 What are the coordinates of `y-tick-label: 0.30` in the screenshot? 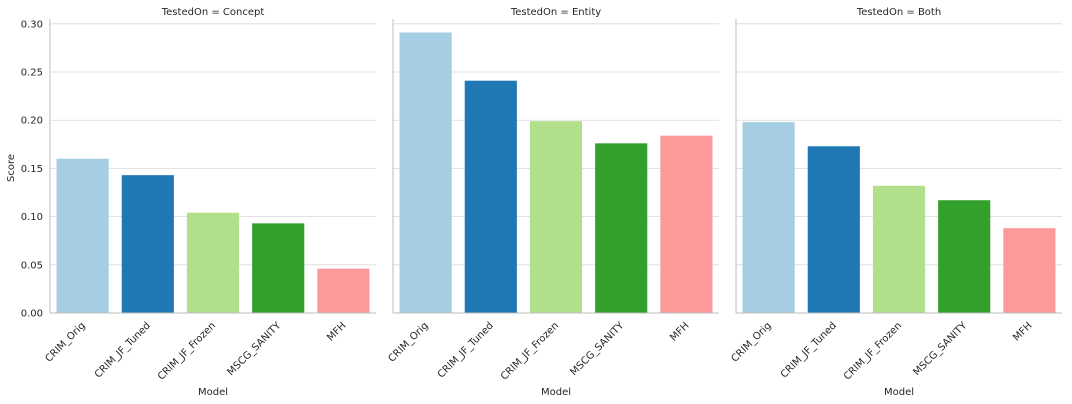 It's located at (32, 24).